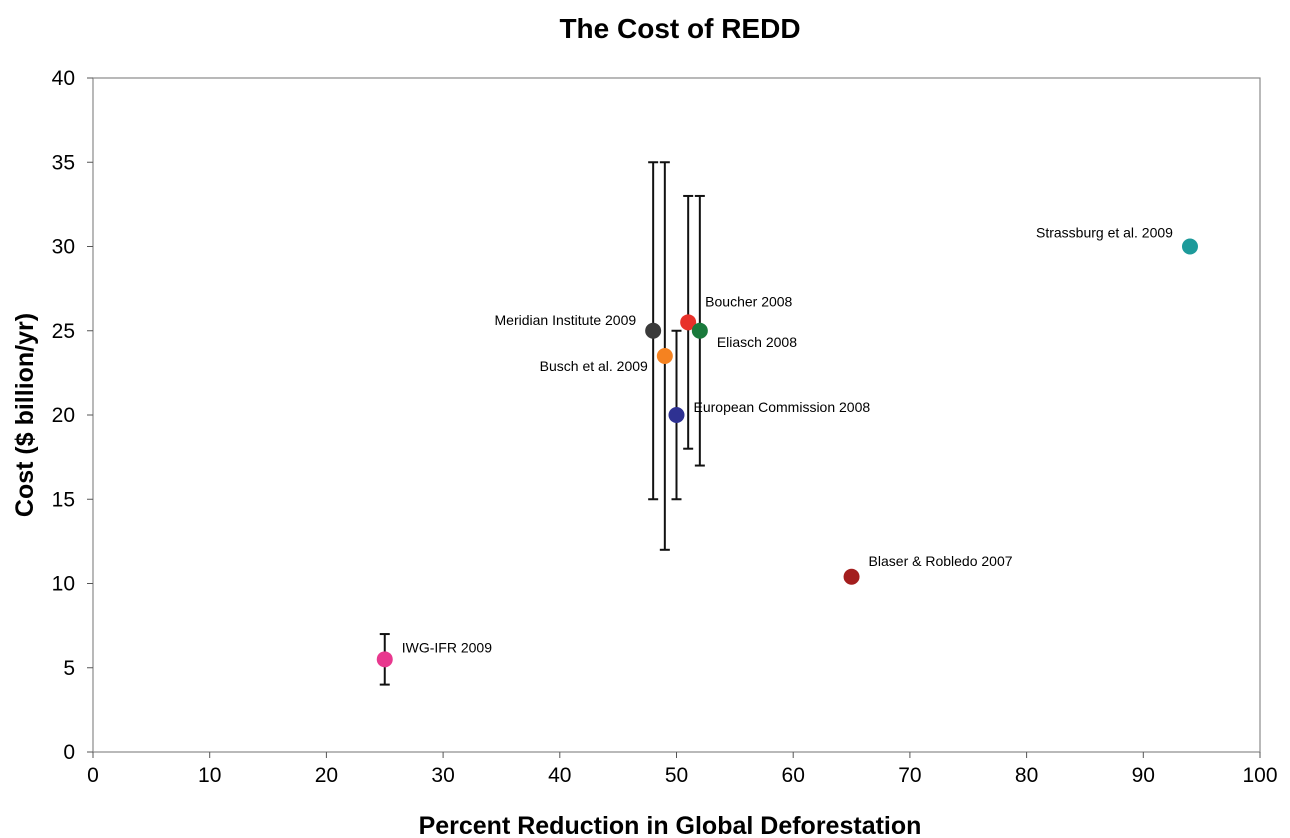 The height and width of the screenshot is (838, 1290). Describe the element at coordinates (1143, 775) in the screenshot. I see `x-tick-label: 90` at that location.